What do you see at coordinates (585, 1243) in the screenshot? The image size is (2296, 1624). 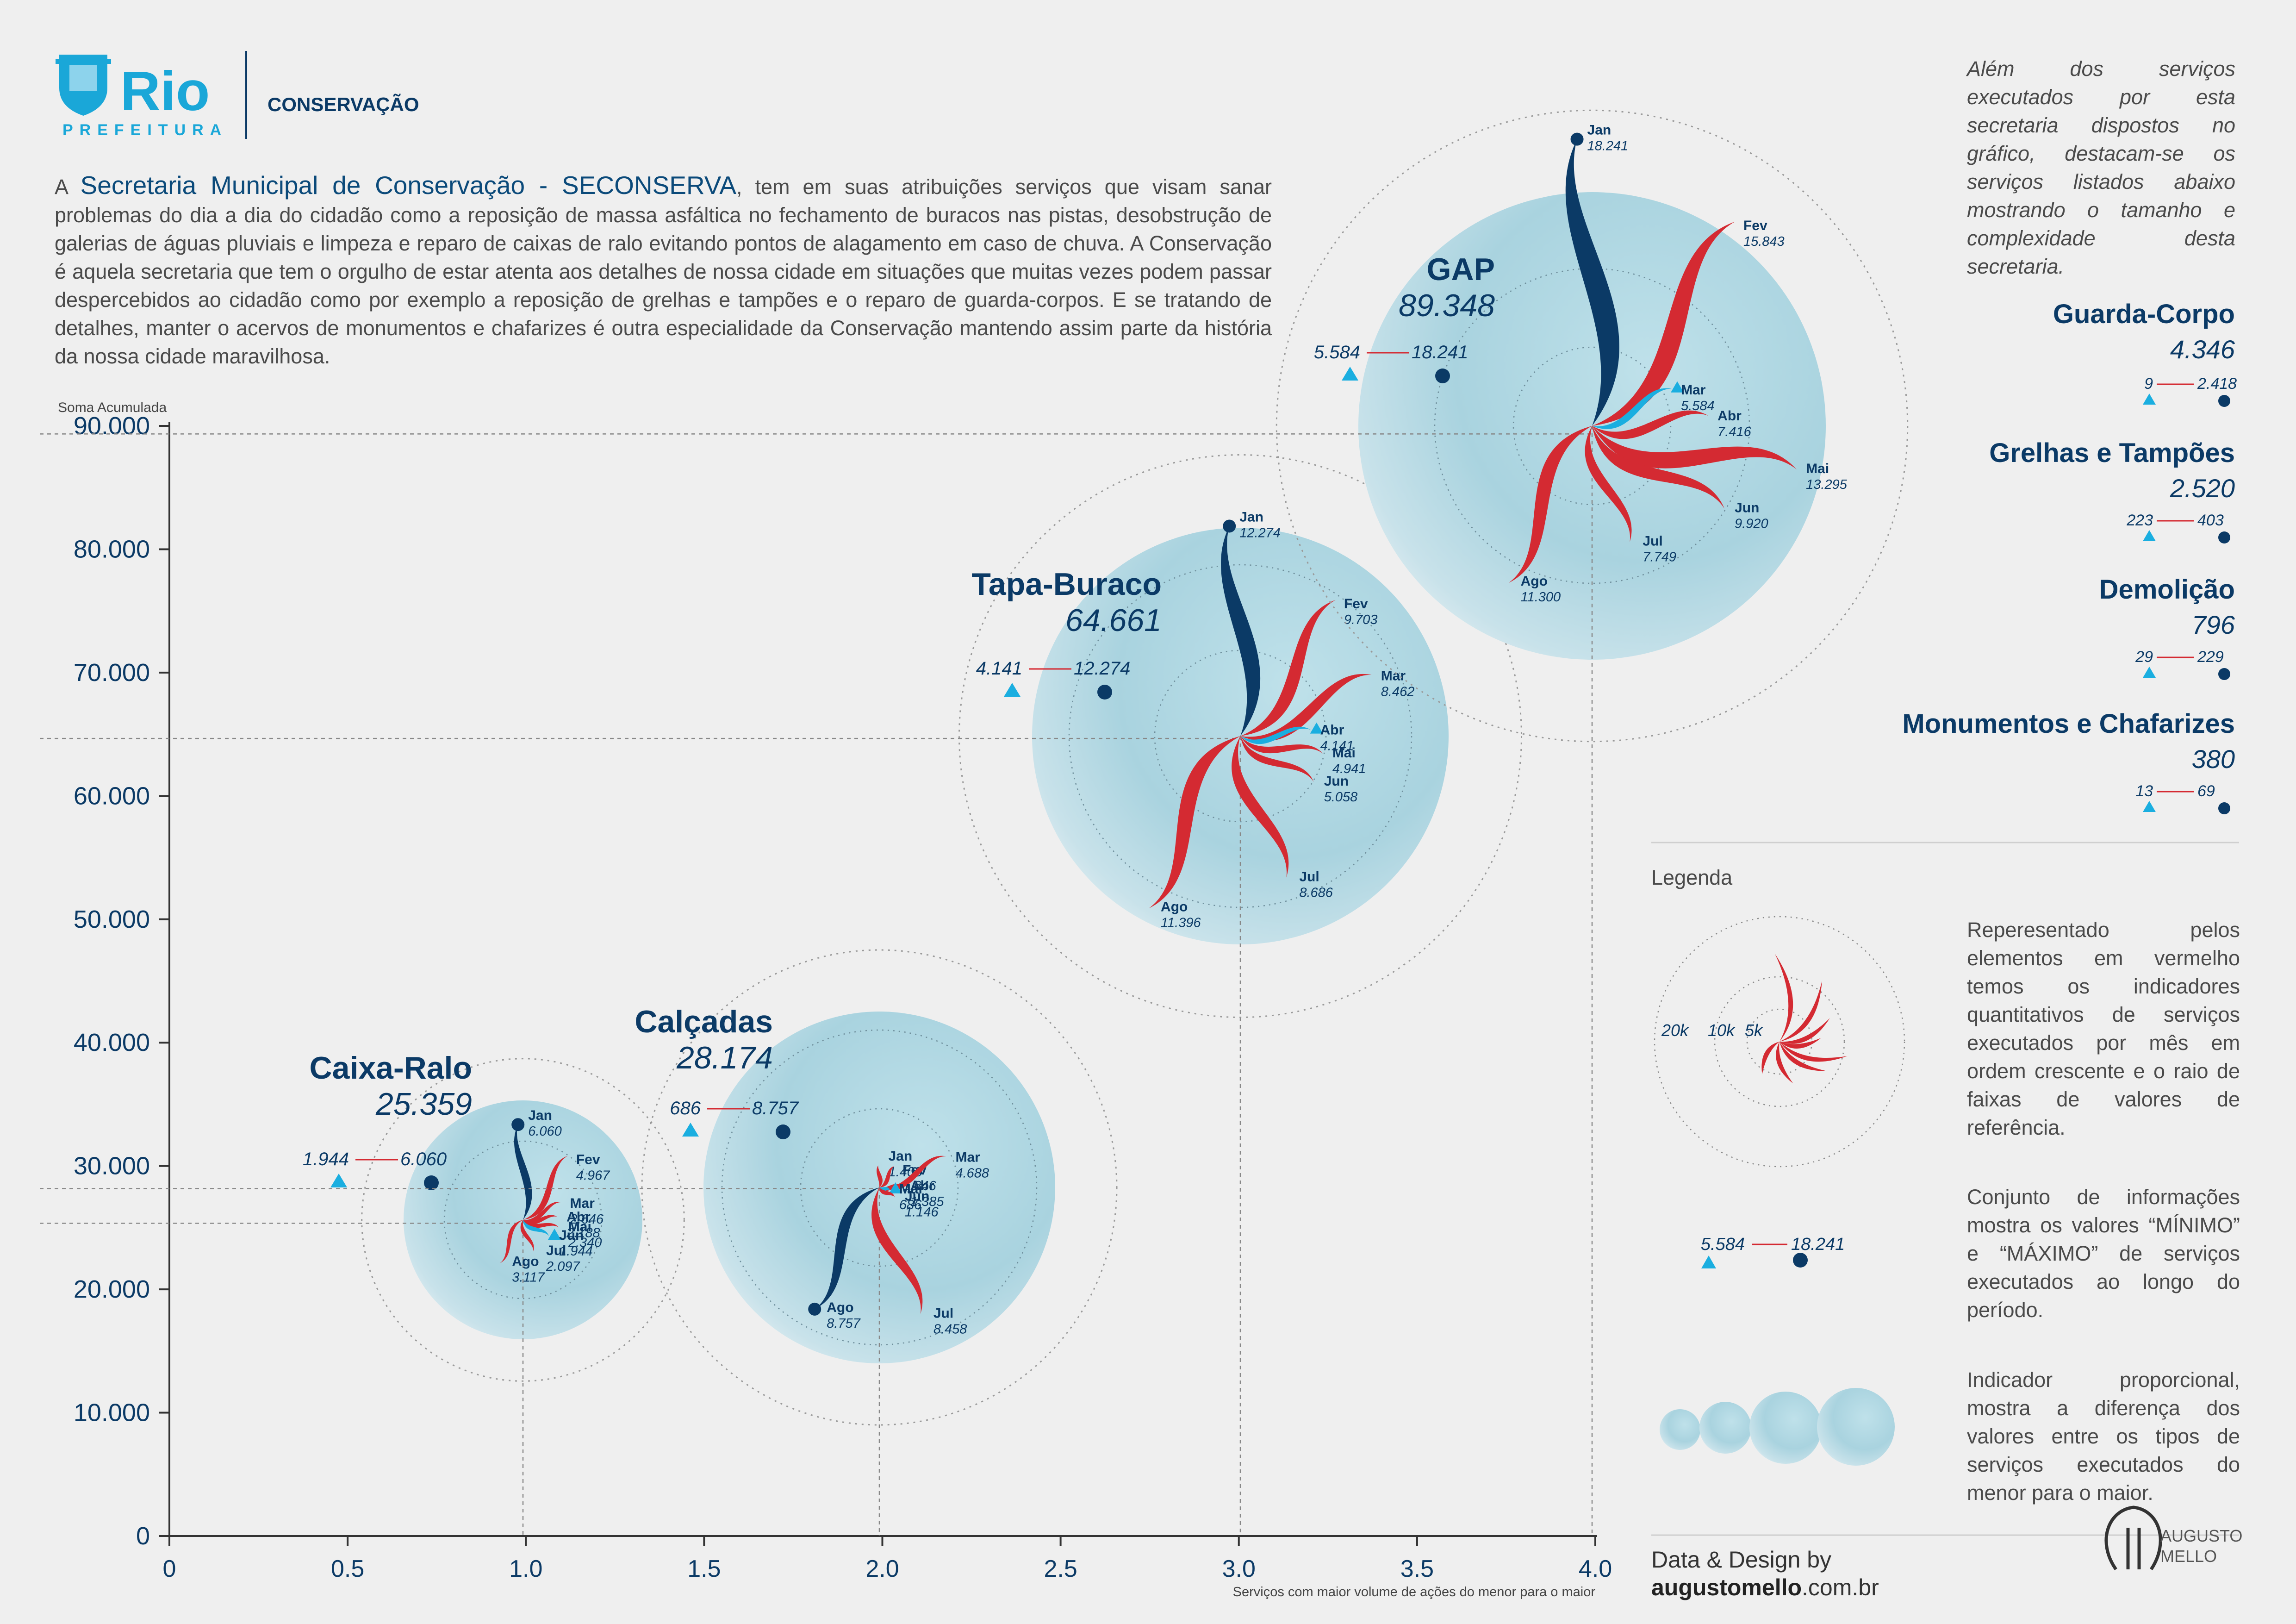 I see `month-value: 2.340` at bounding box center [585, 1243].